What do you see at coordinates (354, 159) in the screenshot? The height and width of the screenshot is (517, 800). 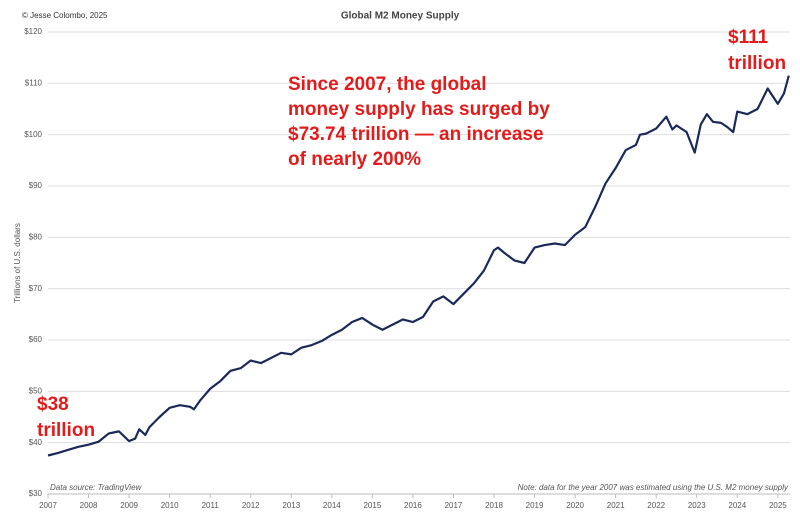 I see `annotation: of nearly 200%` at bounding box center [354, 159].